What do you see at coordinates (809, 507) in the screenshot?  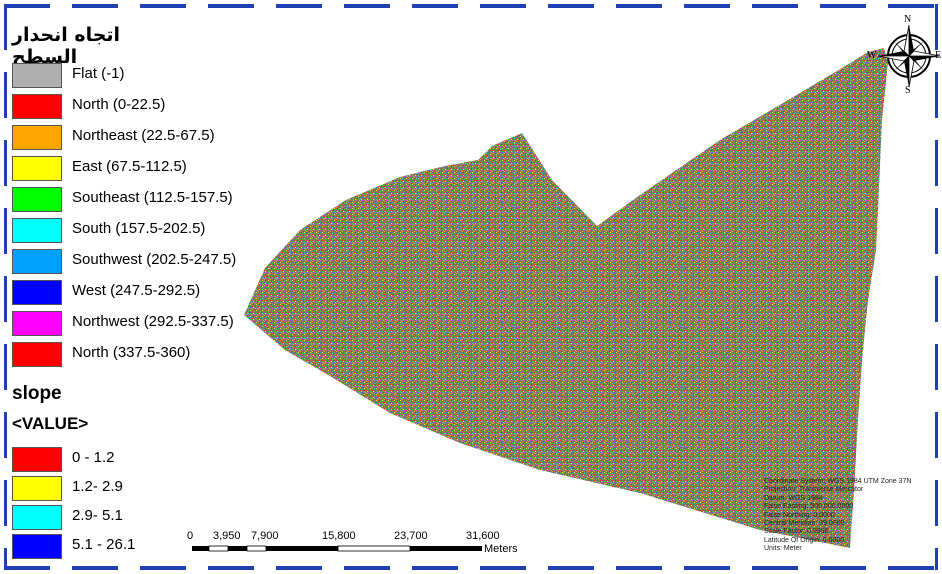 I see `coordinate-info-line: False Easting: 500,000.0000` at bounding box center [809, 507].